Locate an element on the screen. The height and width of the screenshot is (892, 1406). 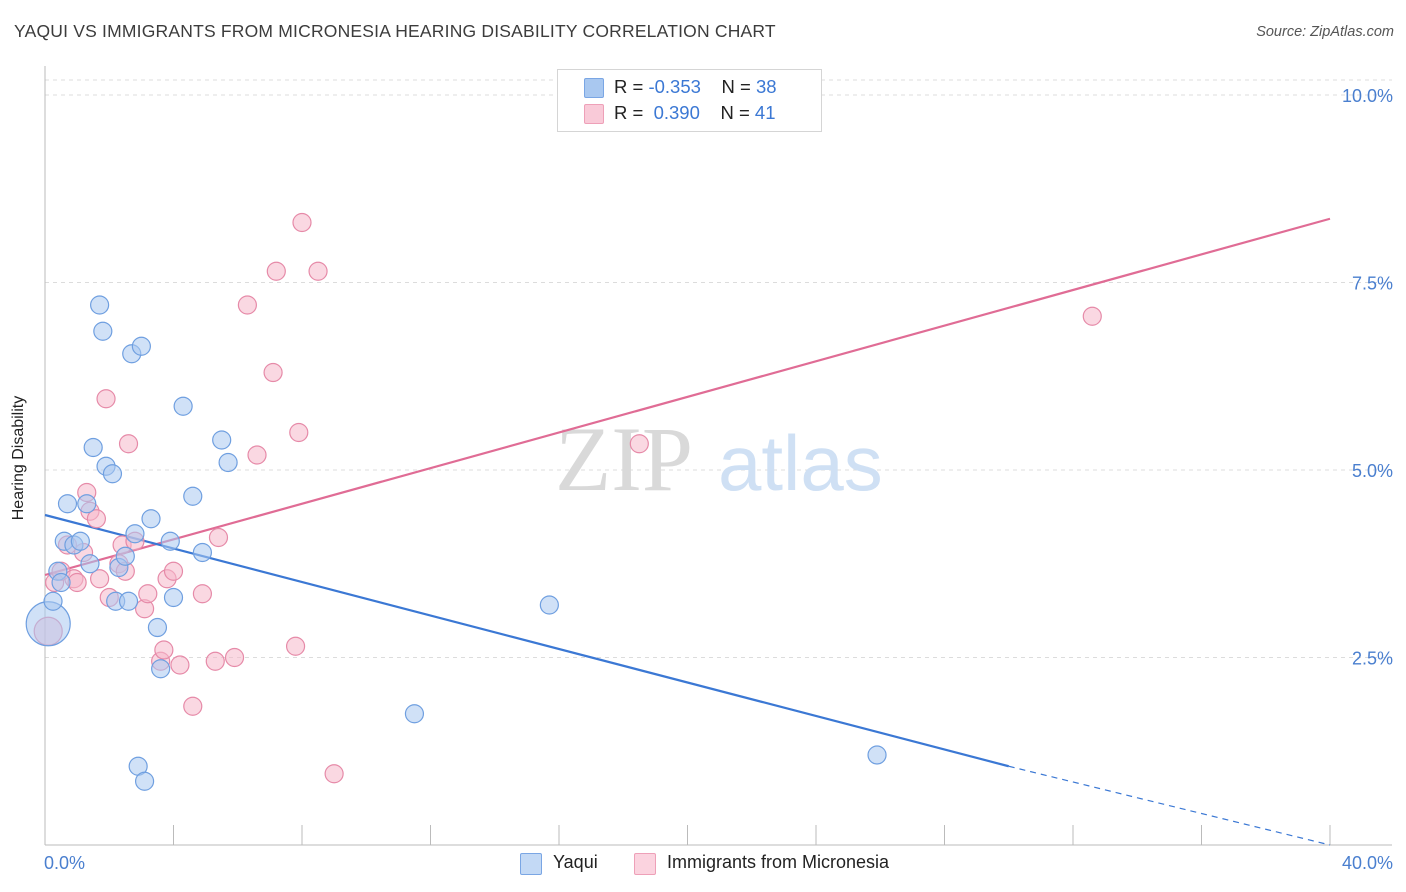
y-tick-label: 7.5% is located at coordinates (1372, 284).